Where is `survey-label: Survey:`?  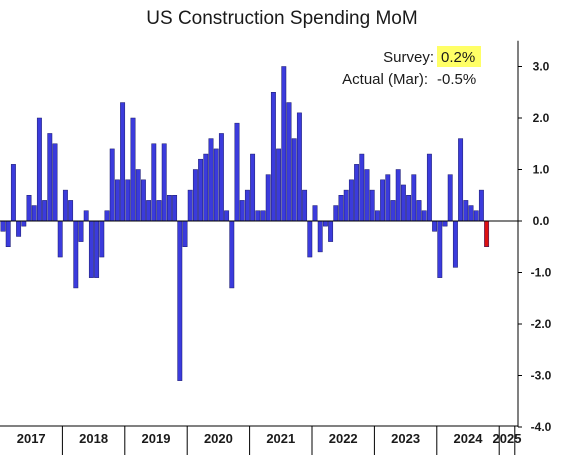
survey-label: Survey: is located at coordinates (408, 57).